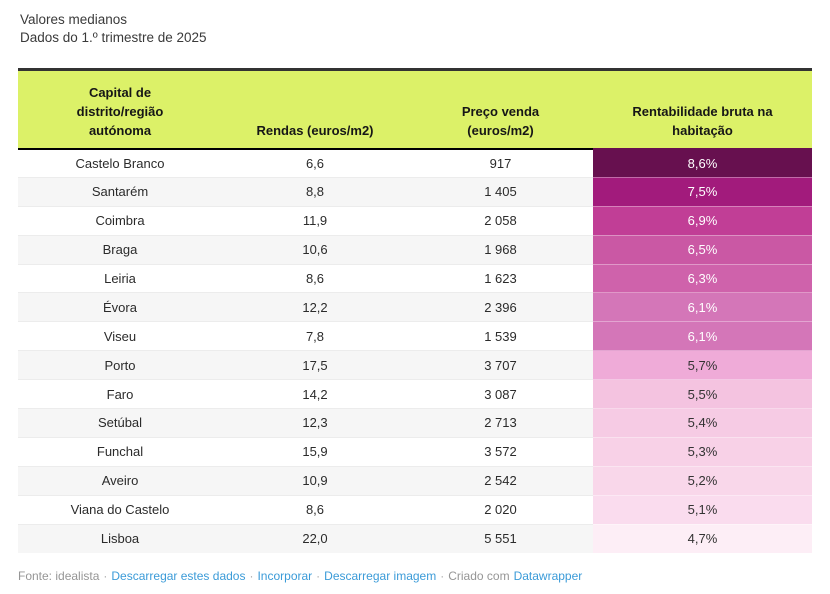 This screenshot has width=830, height=594. I want to click on rentabilidade-cell: 5,3%, so click(702, 451).